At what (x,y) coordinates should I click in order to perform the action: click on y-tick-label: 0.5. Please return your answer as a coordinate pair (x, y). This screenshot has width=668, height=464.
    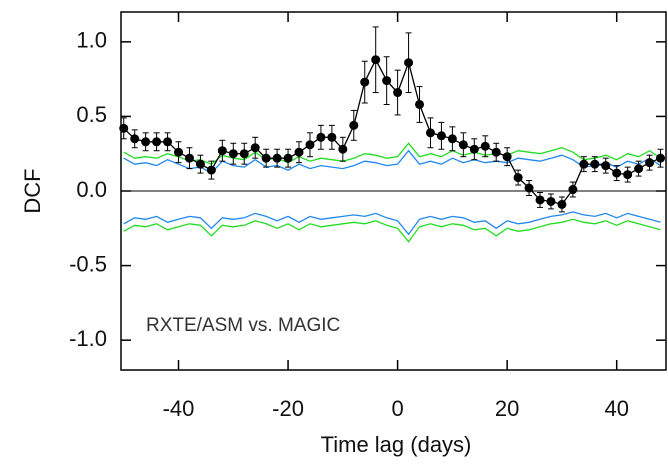
    Looking at the image, I should click on (91, 114).